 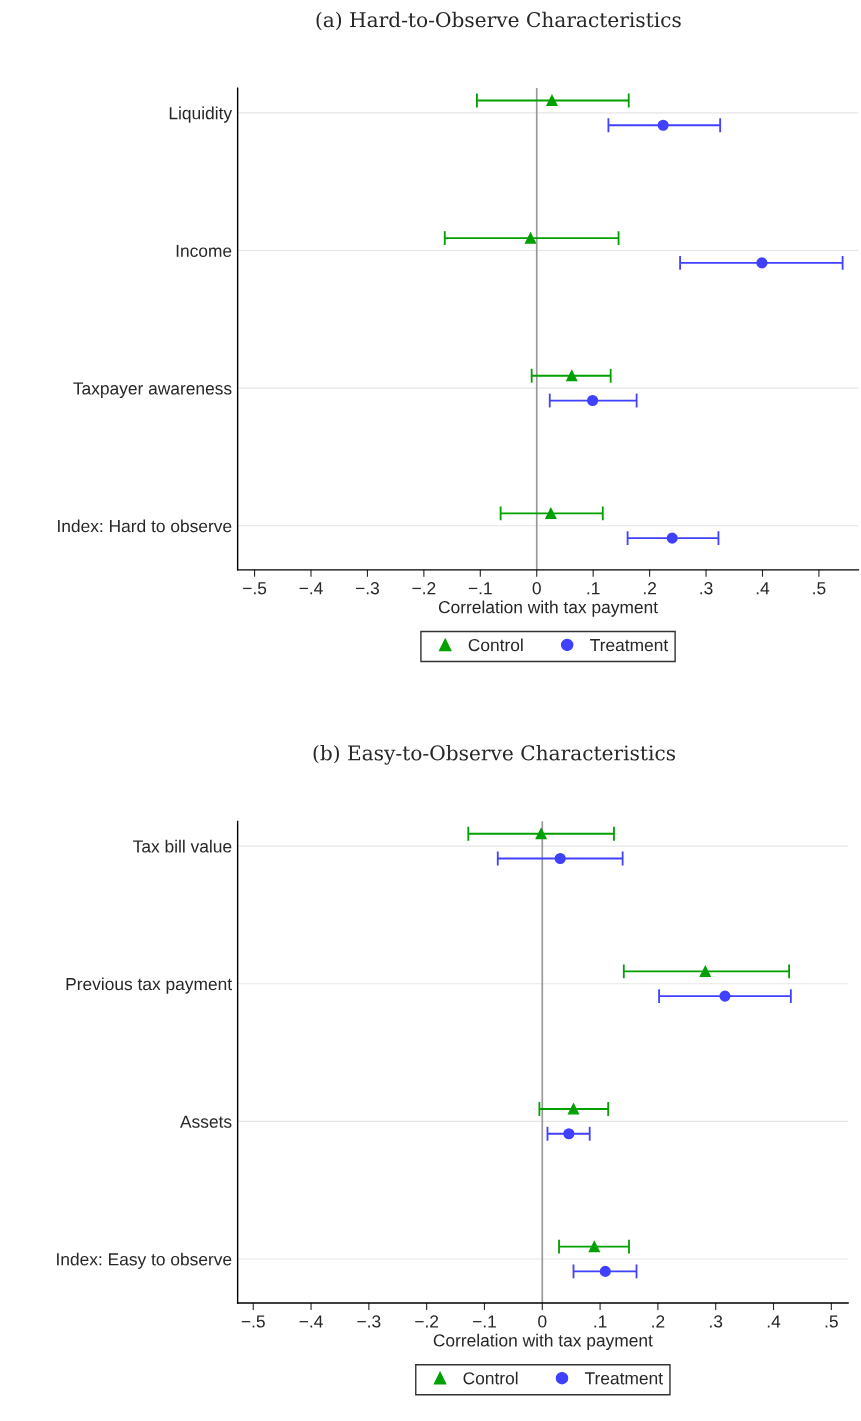 What do you see at coordinates (494, 754) in the screenshot?
I see `chart-title: (b) Easy-to-Observe Characteristics` at bounding box center [494, 754].